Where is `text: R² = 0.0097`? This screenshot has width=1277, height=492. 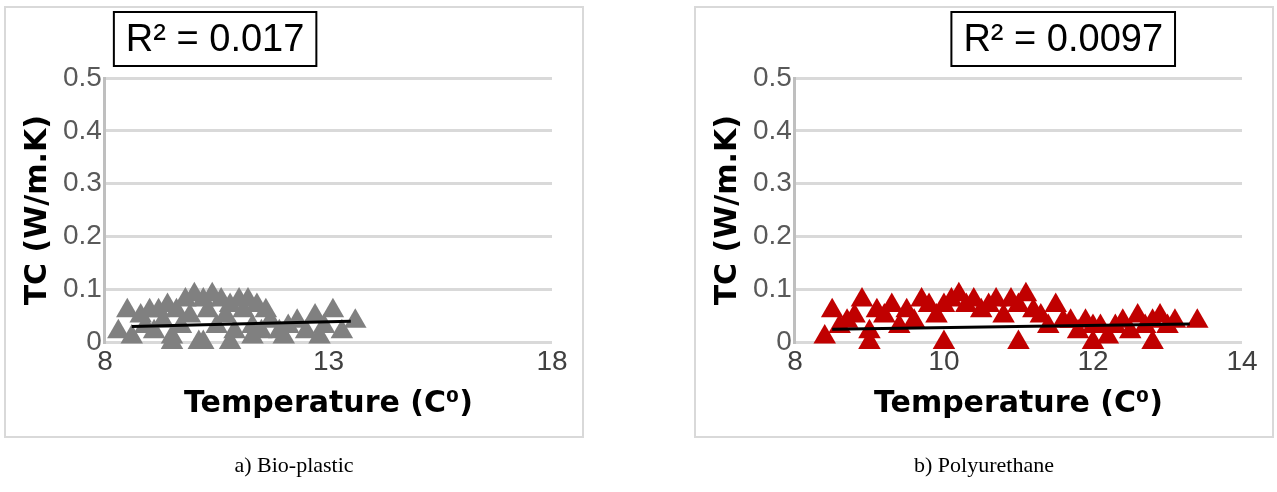
text: R² = 0.0097 is located at coordinates (1063, 38).